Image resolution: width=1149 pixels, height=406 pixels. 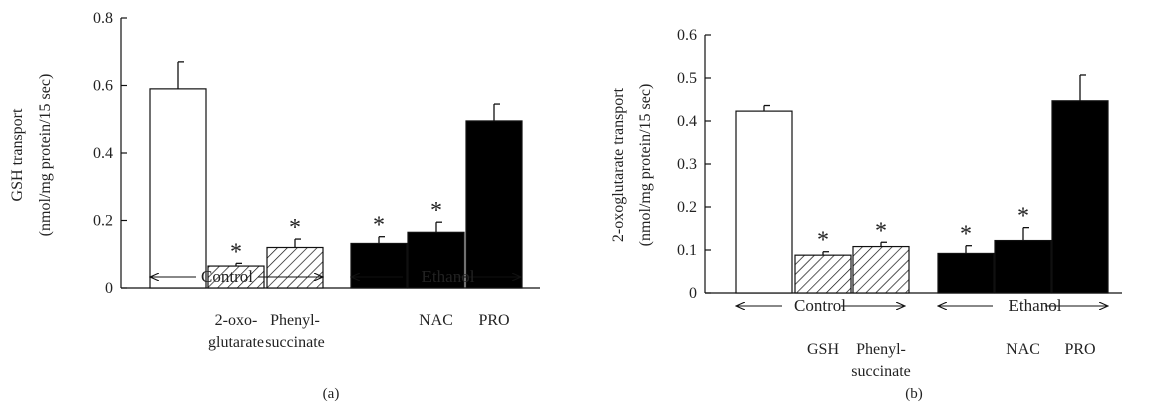 I want to click on y-tick-label: 0.1, so click(x=687, y=250).